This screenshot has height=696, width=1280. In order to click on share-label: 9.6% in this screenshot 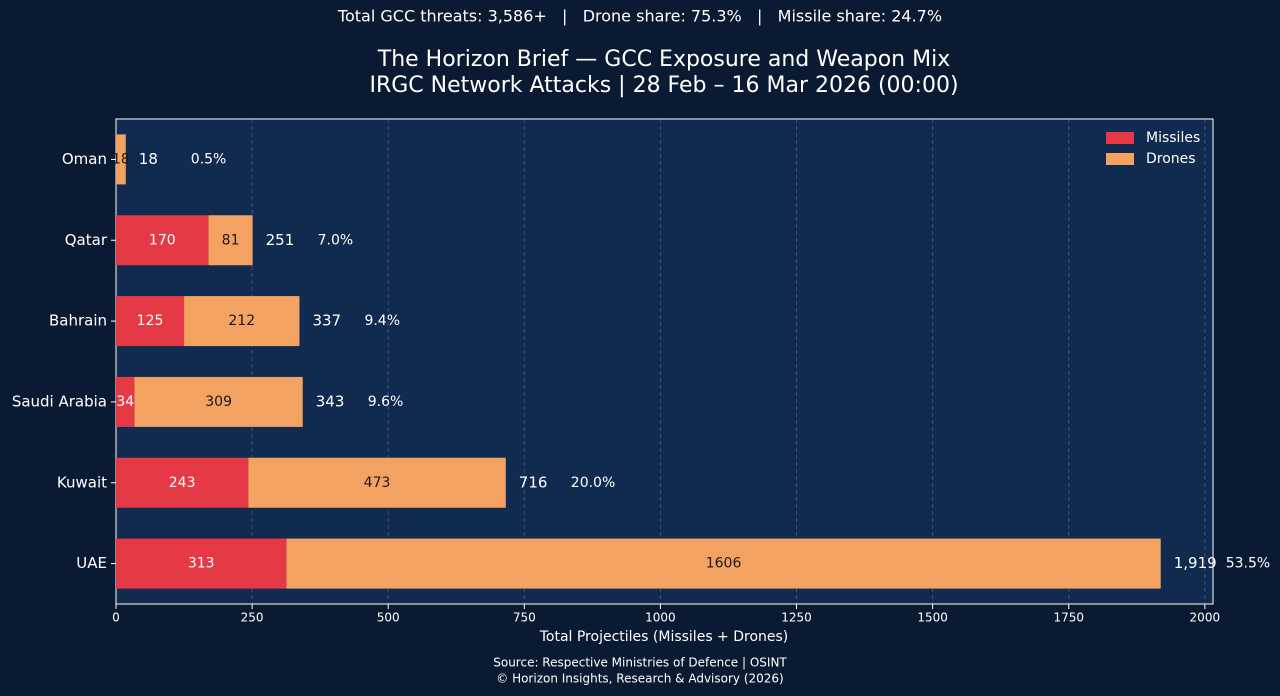, I will do `click(386, 402)`.